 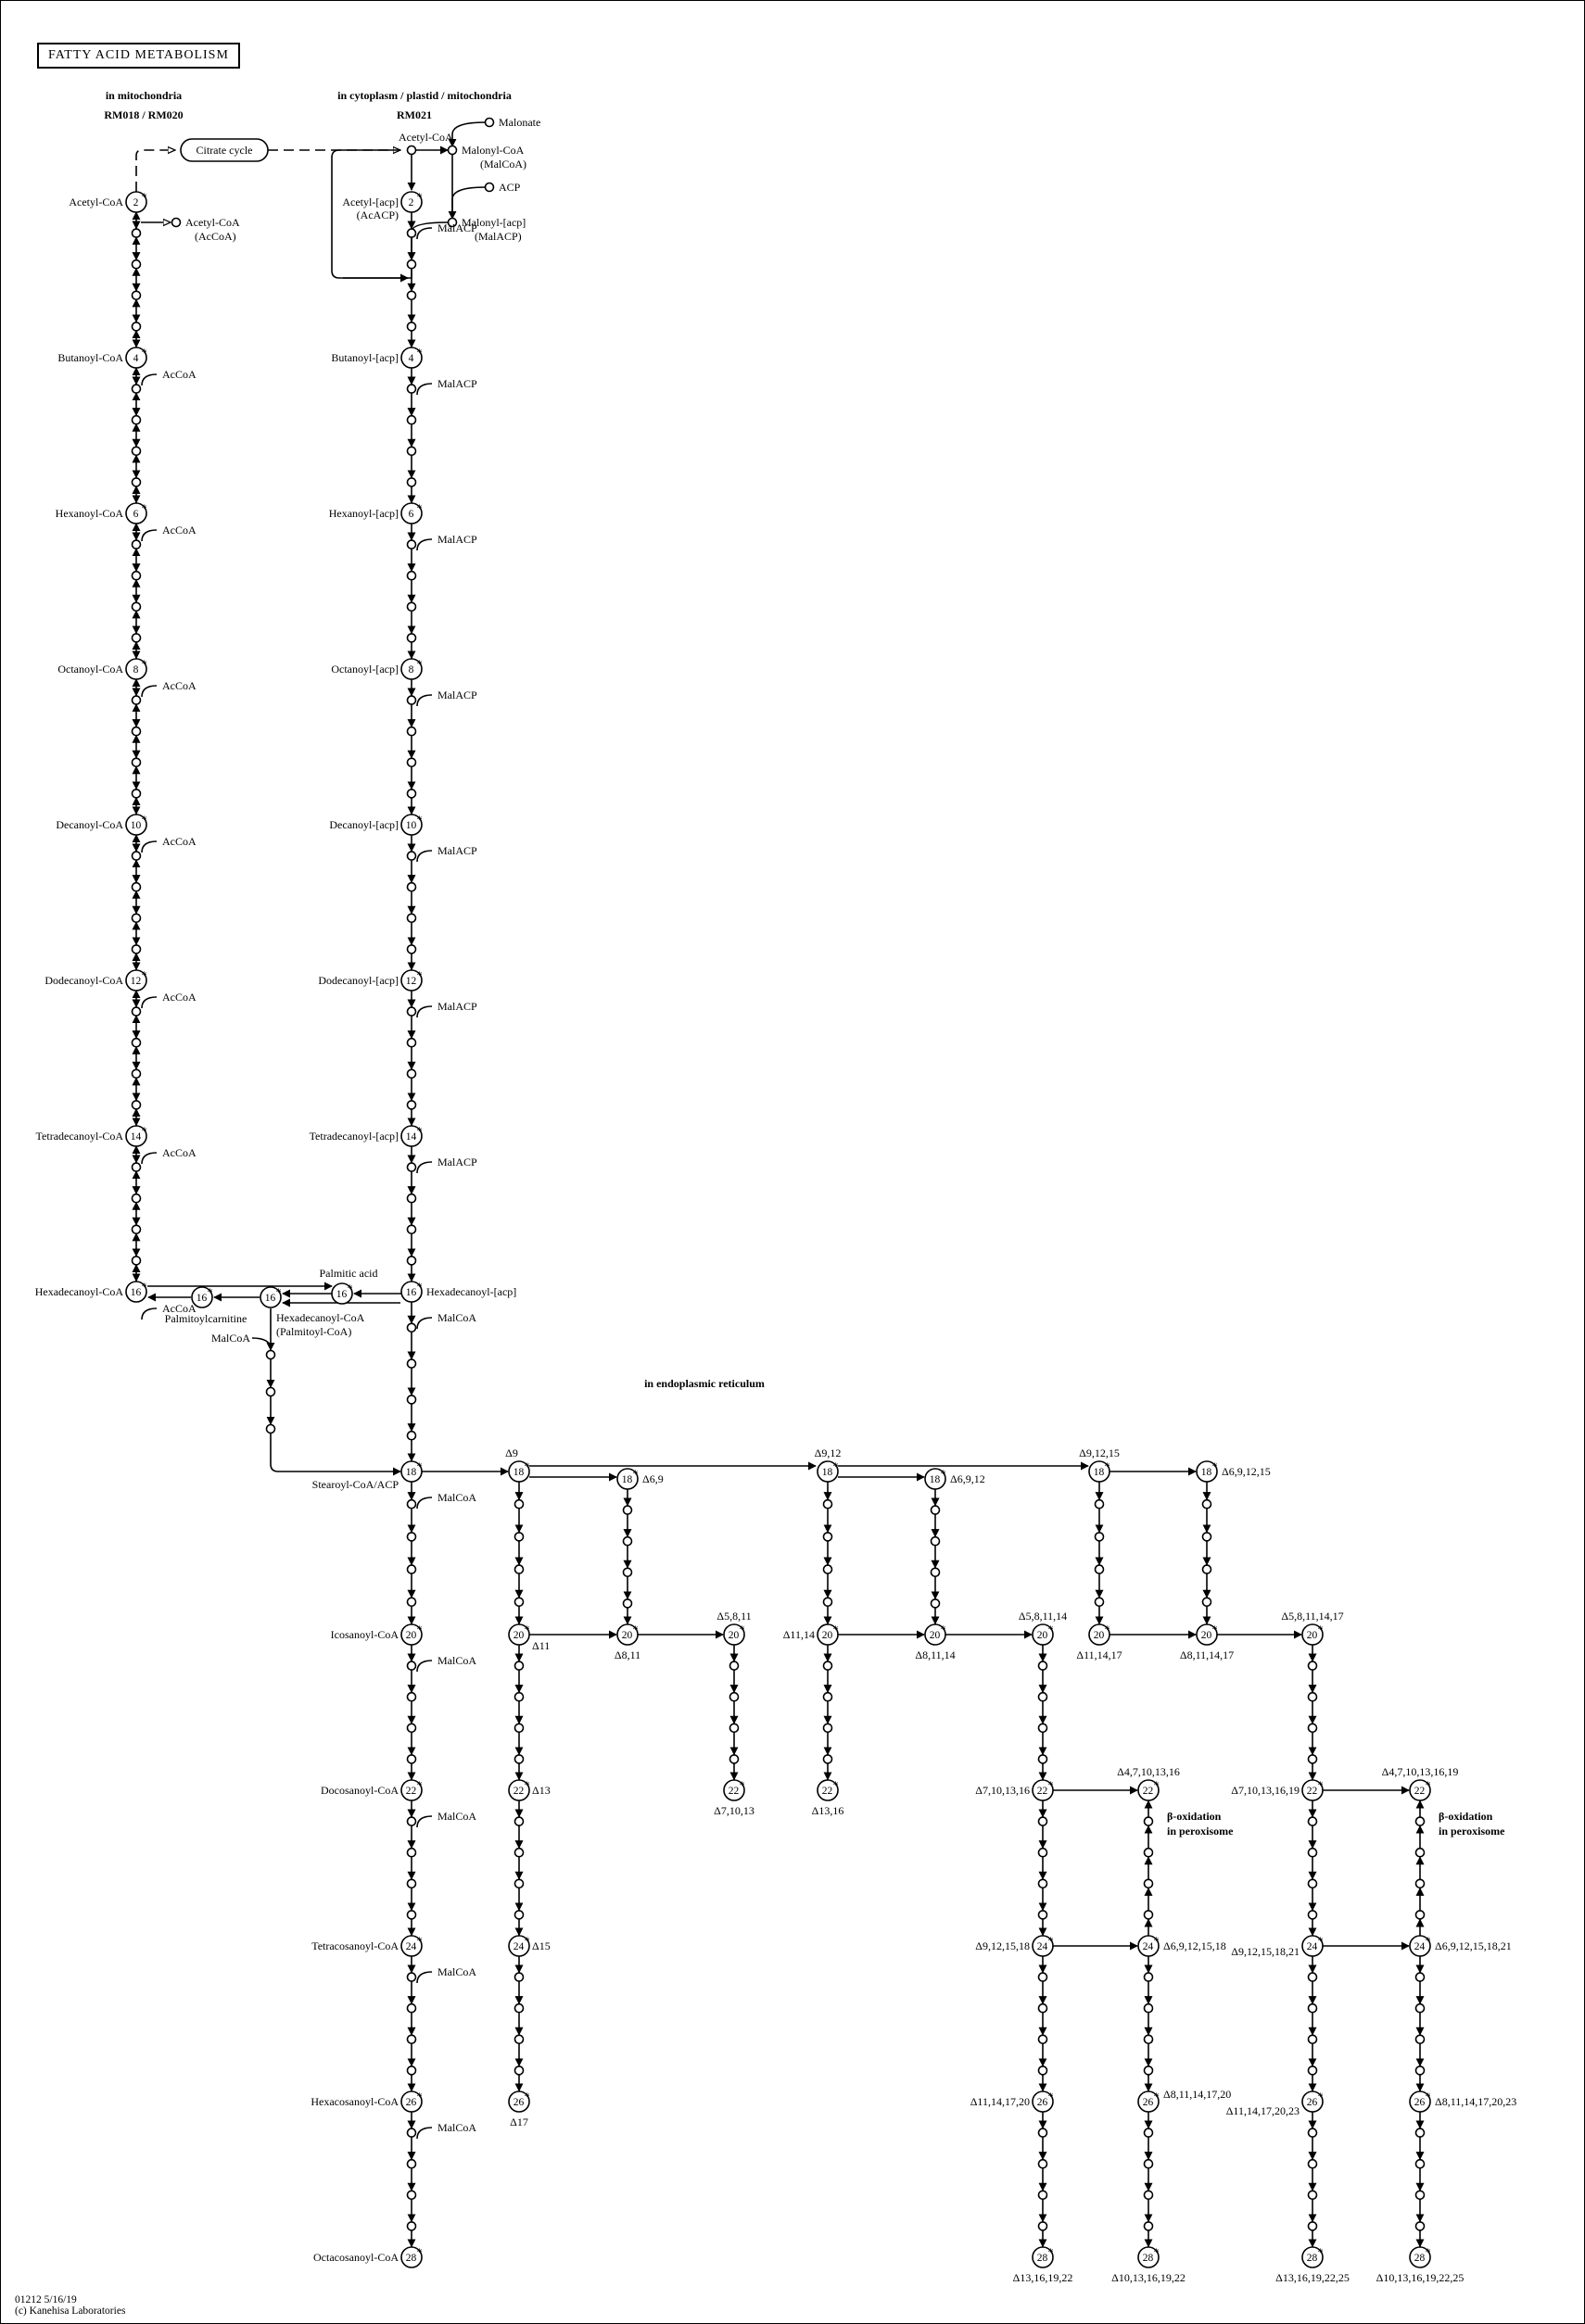 What do you see at coordinates (1312, 2258) in the screenshot?
I see `chain-length-label: 28` at bounding box center [1312, 2258].